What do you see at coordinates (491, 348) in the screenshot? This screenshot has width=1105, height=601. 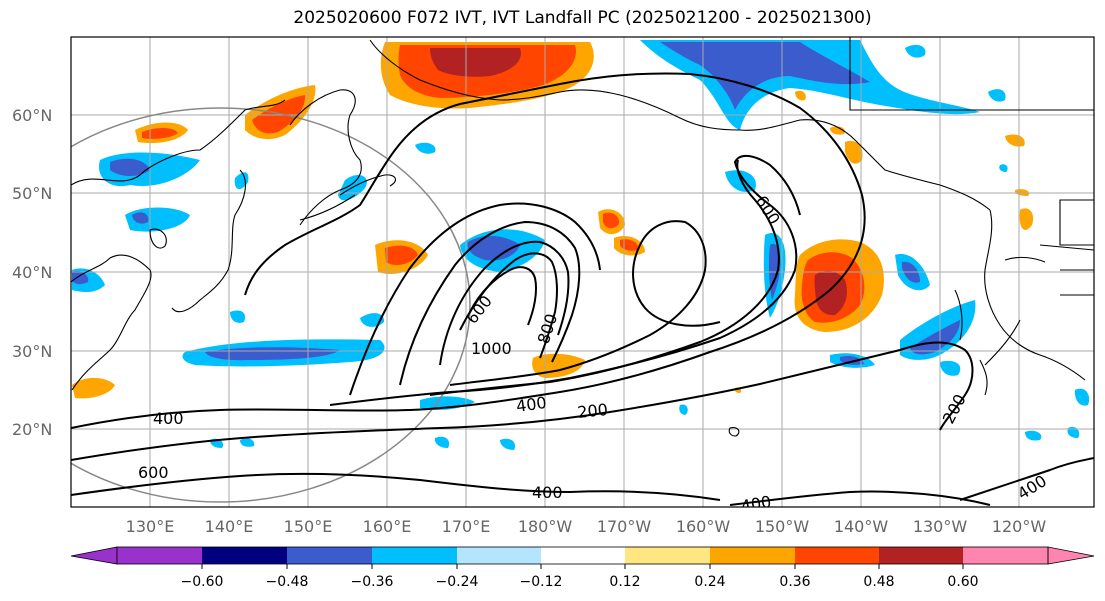 I see `contour-label: 1000` at bounding box center [491, 348].